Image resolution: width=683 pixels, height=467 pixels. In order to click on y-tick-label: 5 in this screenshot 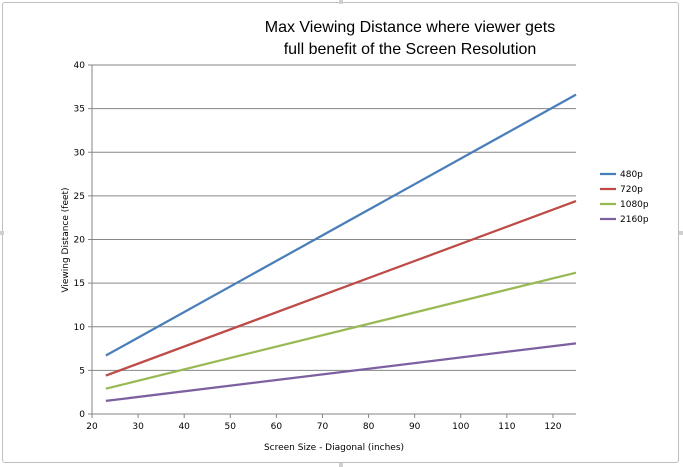, I will do `click(82, 371)`.